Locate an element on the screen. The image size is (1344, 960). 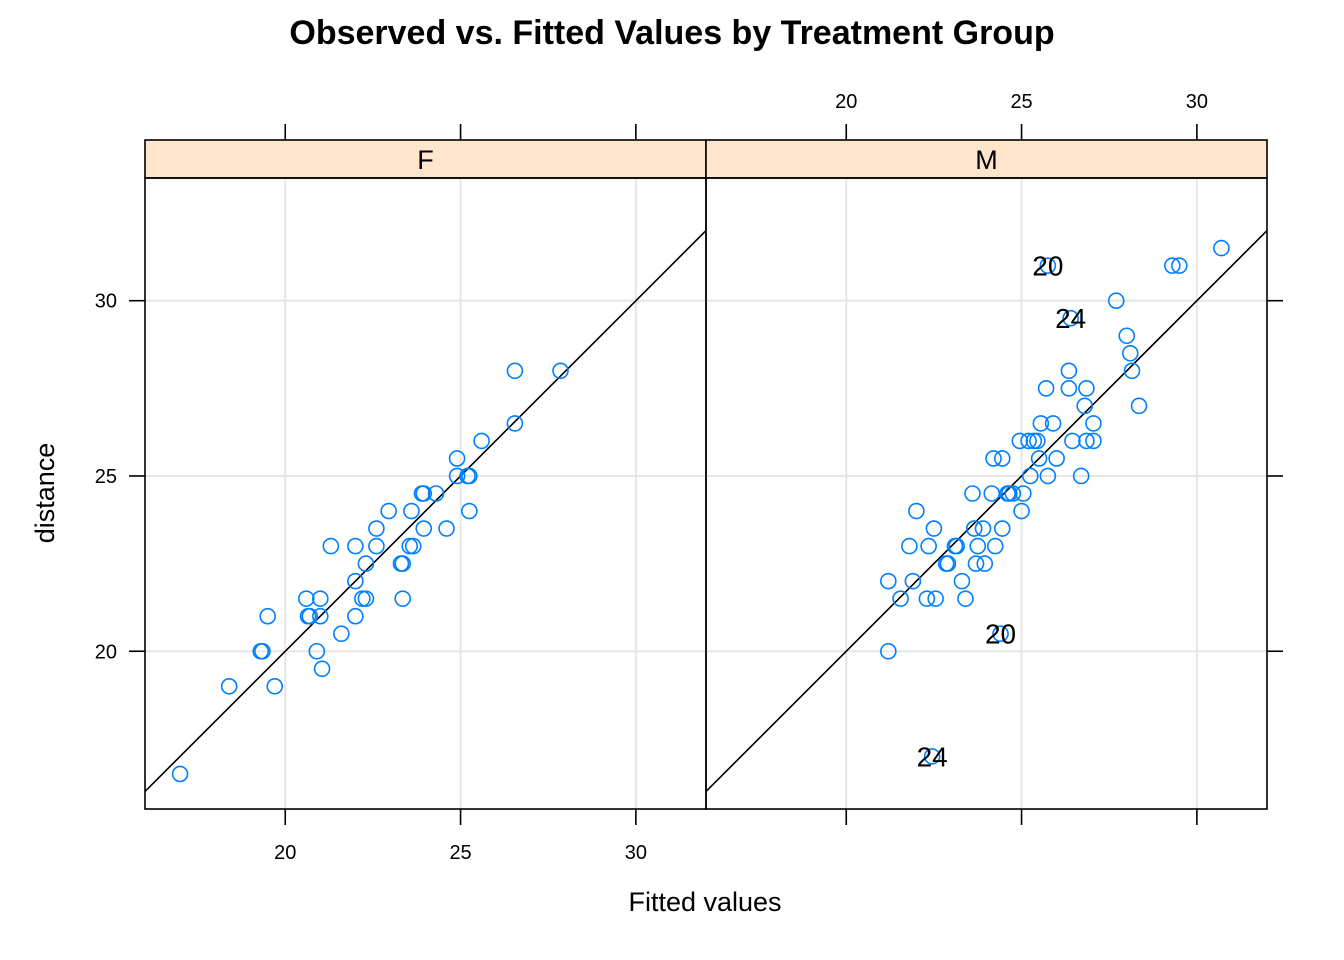
x-tick-label: 20 is located at coordinates (846, 102).